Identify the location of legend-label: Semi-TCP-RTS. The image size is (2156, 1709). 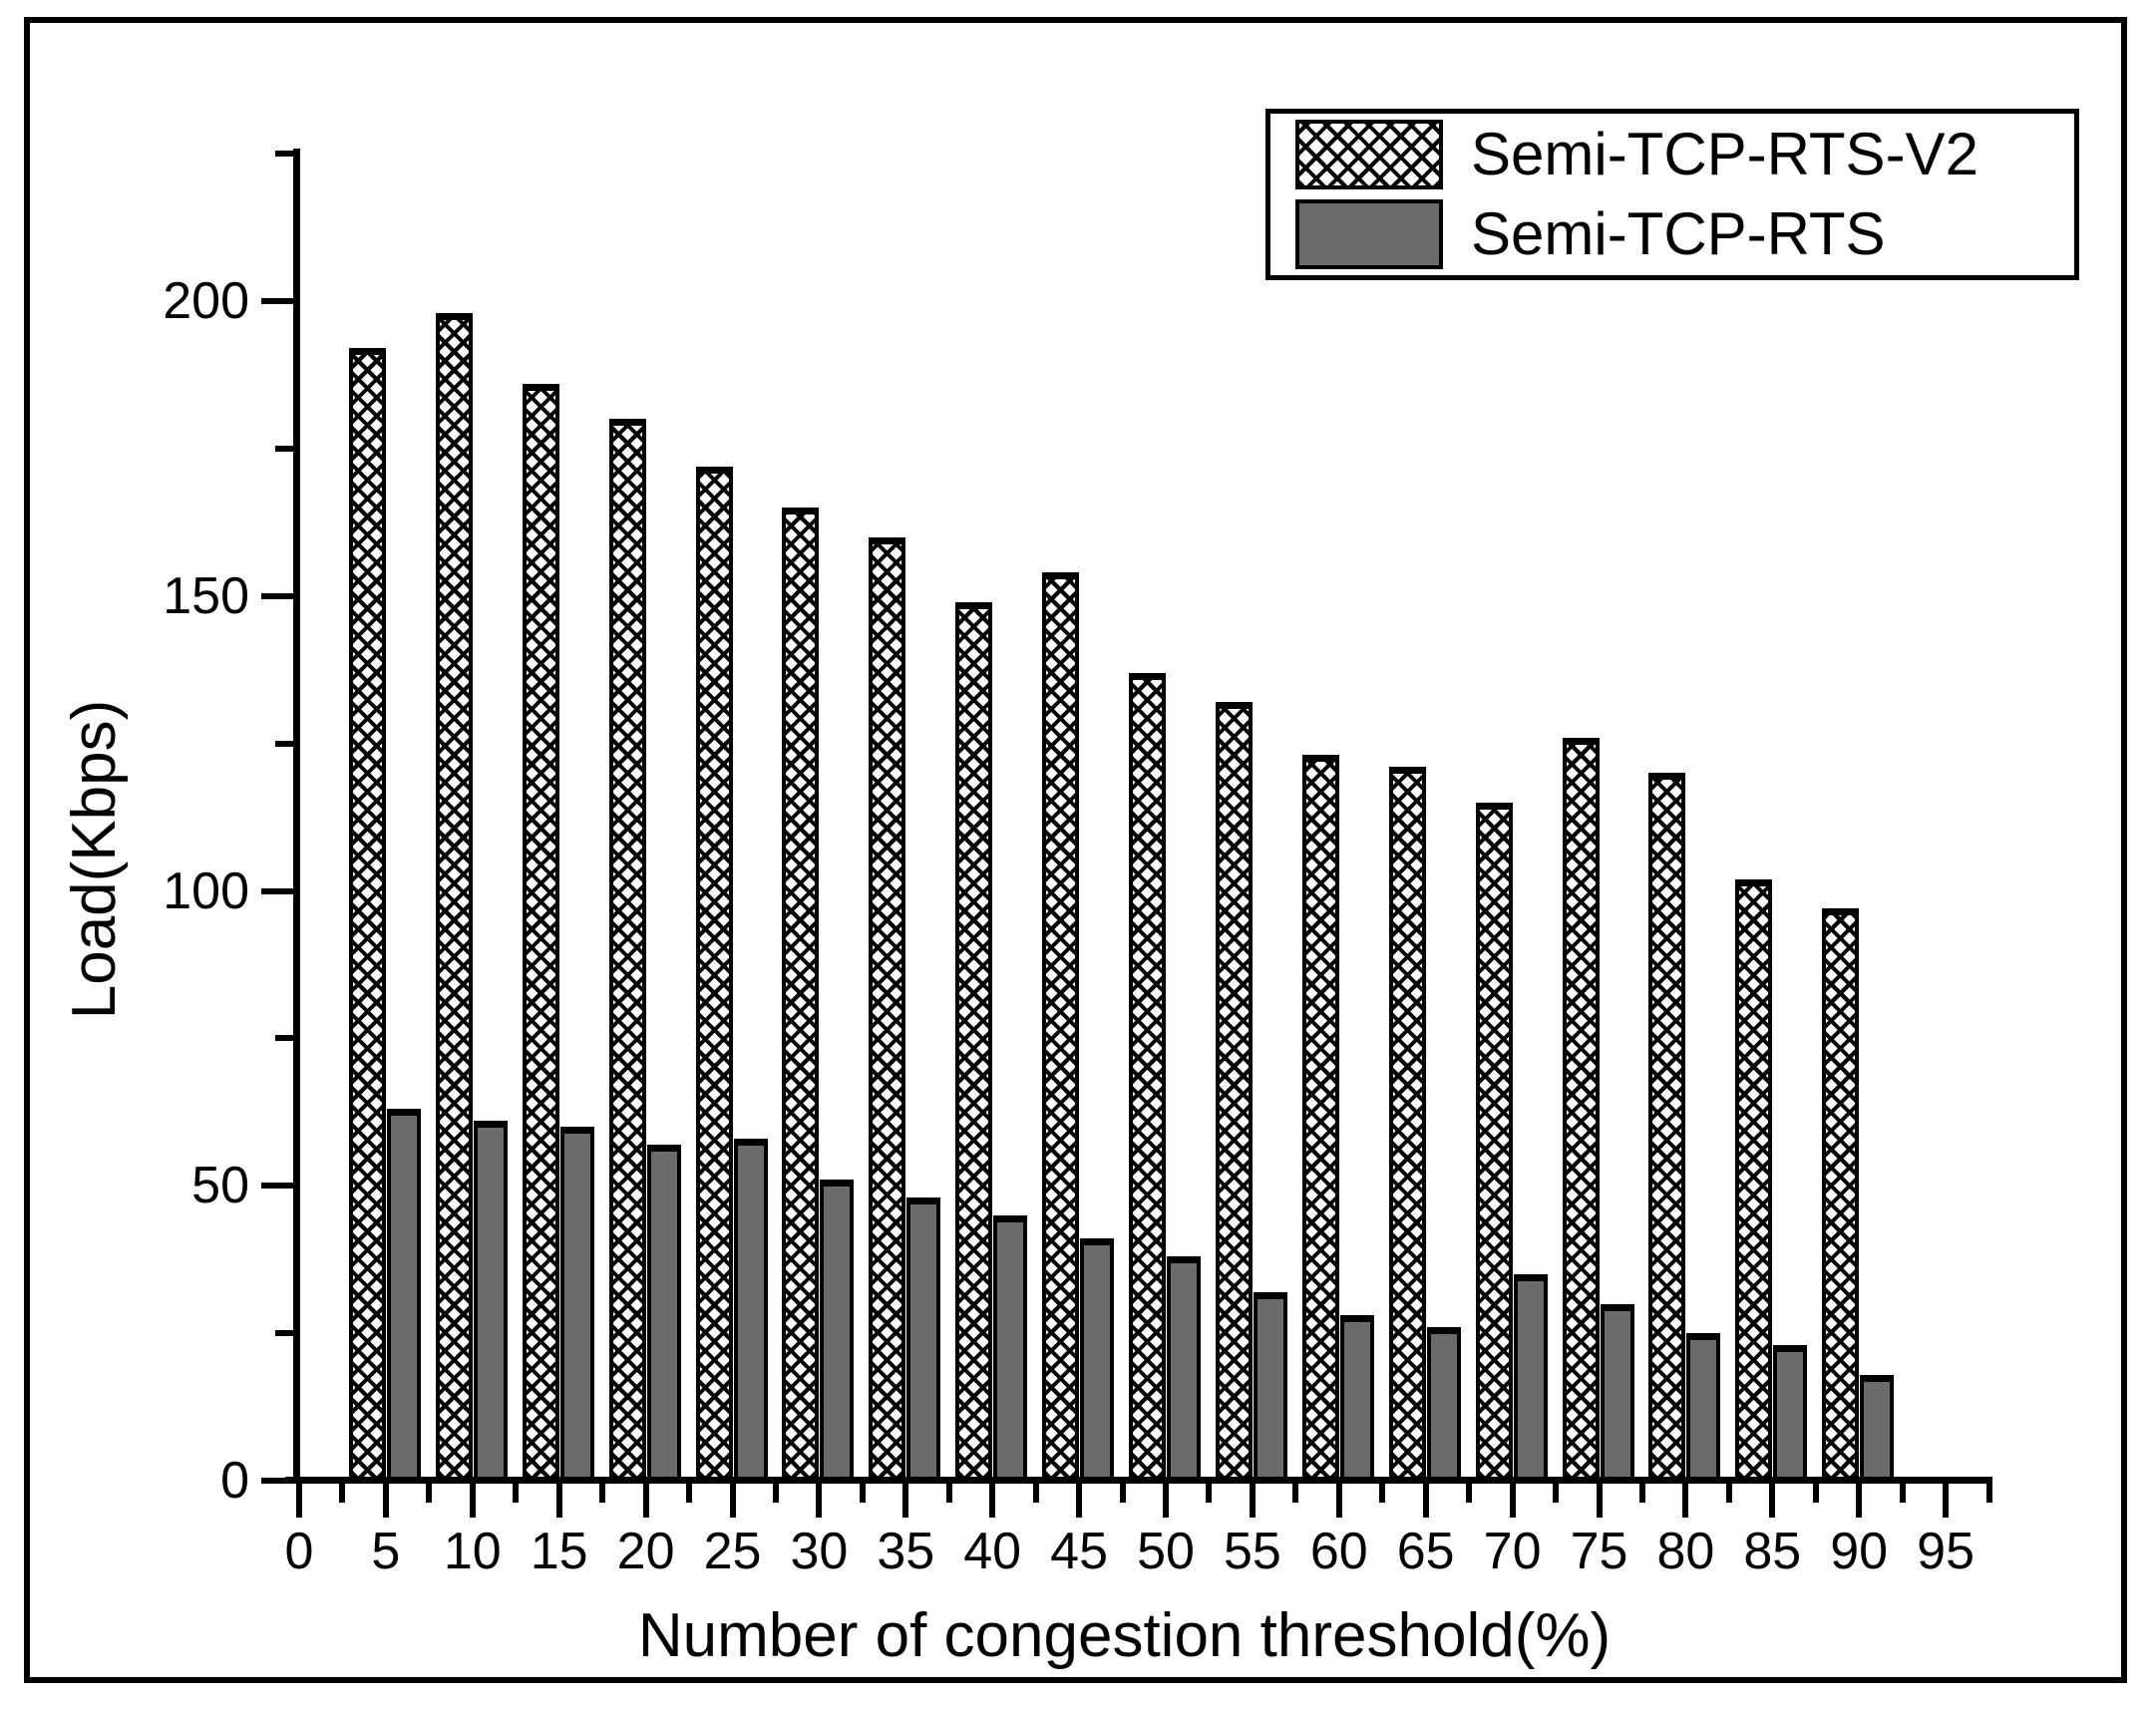
(1679, 233).